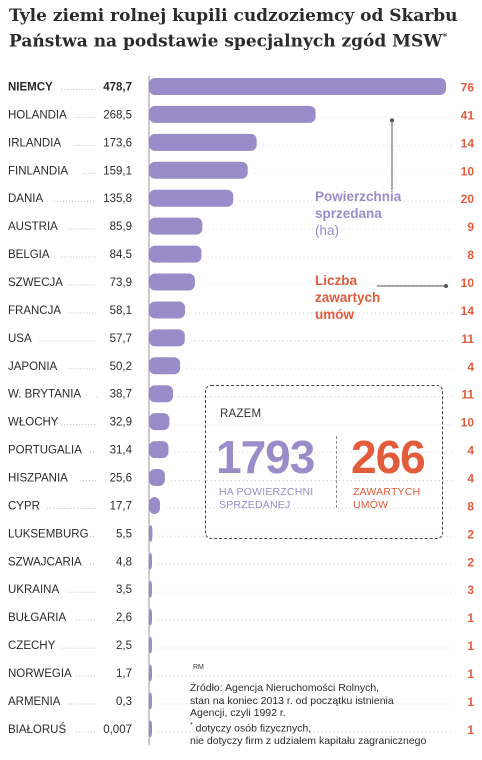  Describe the element at coordinates (117, 199) in the screenshot. I see `value-label: 135,8` at that location.